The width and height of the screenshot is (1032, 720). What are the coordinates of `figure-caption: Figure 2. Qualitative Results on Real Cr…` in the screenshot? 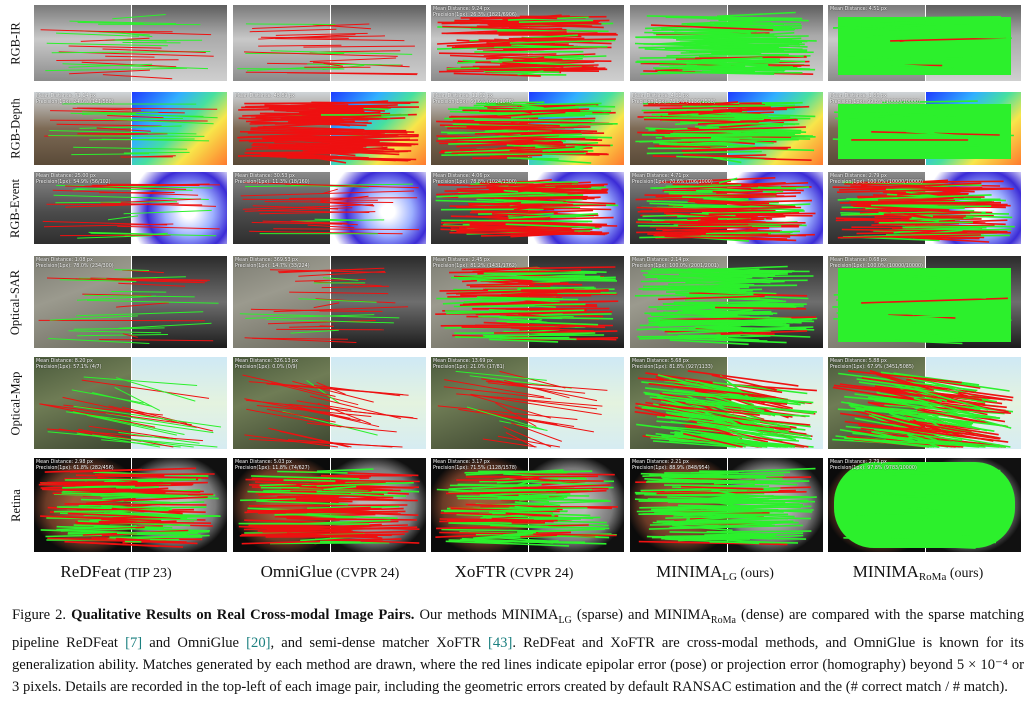 It's located at (518, 651).